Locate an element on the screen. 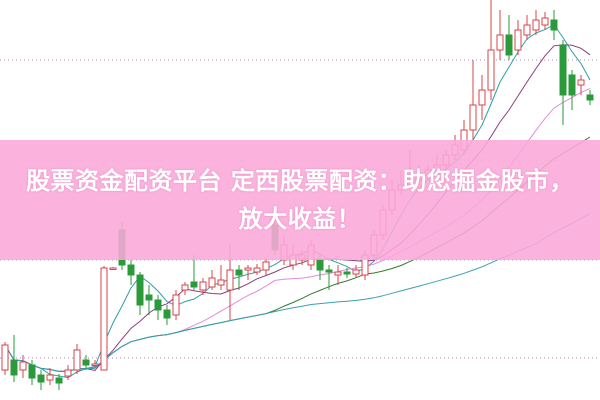 The width and height of the screenshot is (600, 400). banner-line-2: 放大收益！ is located at coordinates (300, 219).